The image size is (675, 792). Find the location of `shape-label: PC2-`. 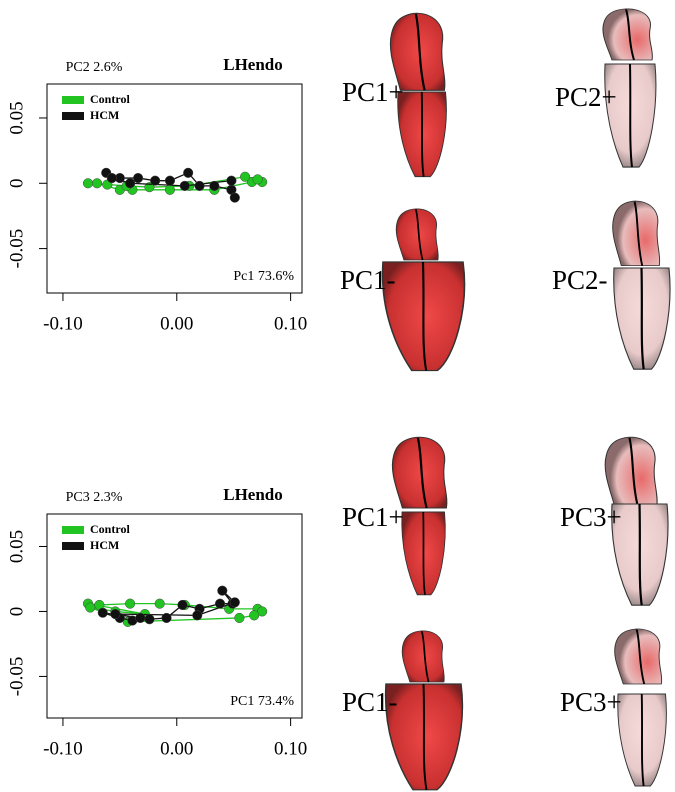

shape-label: PC2- is located at coordinates (580, 280).